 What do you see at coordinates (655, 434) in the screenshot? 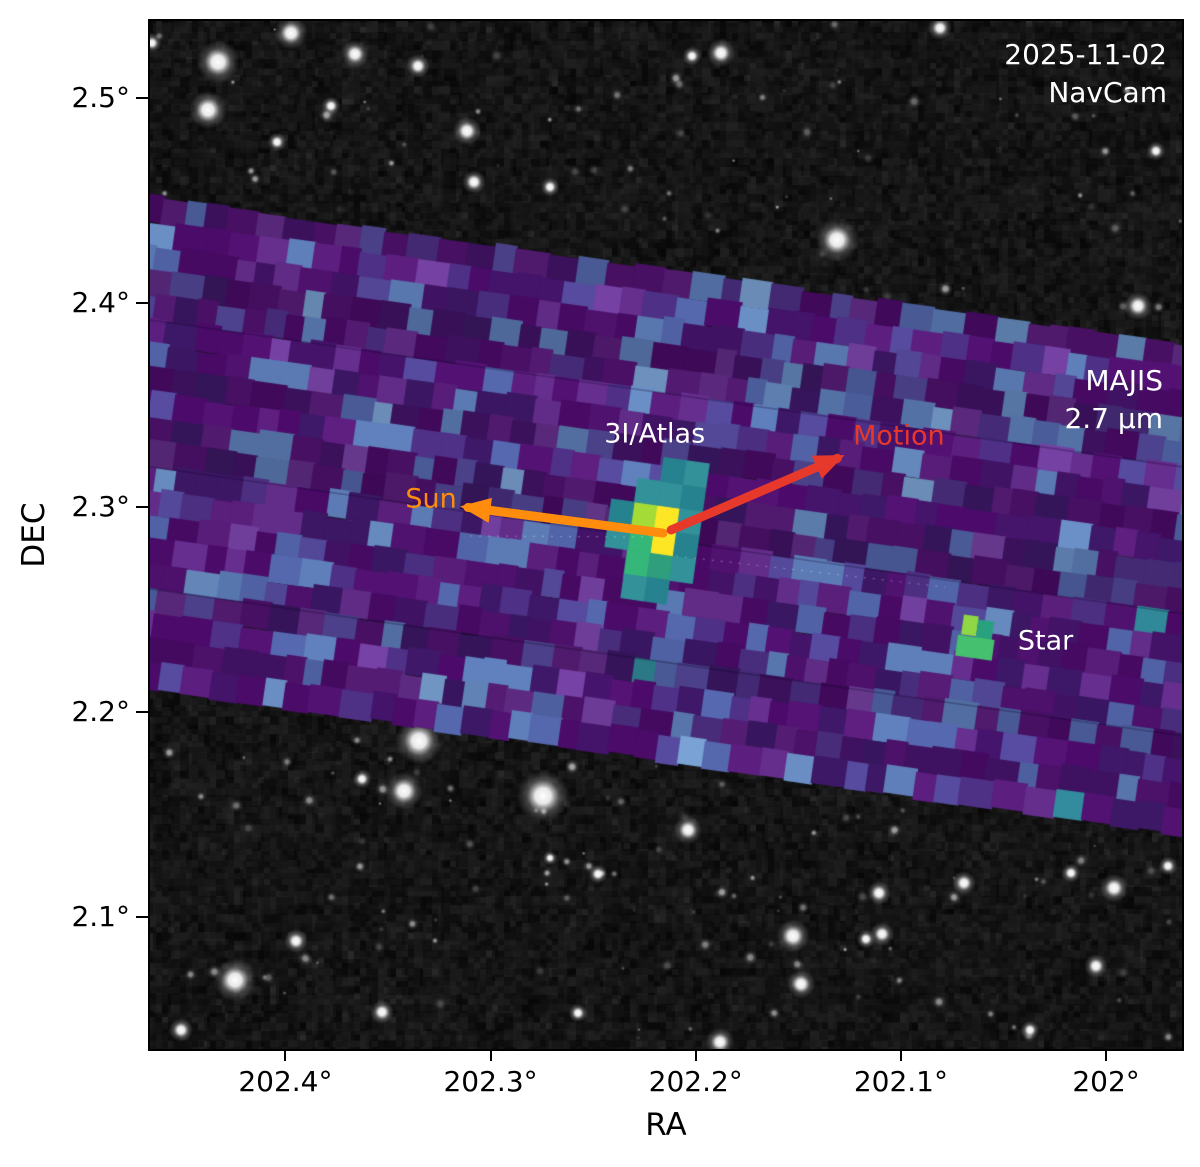
I see `comet-label: 3I/Atlas` at bounding box center [655, 434].